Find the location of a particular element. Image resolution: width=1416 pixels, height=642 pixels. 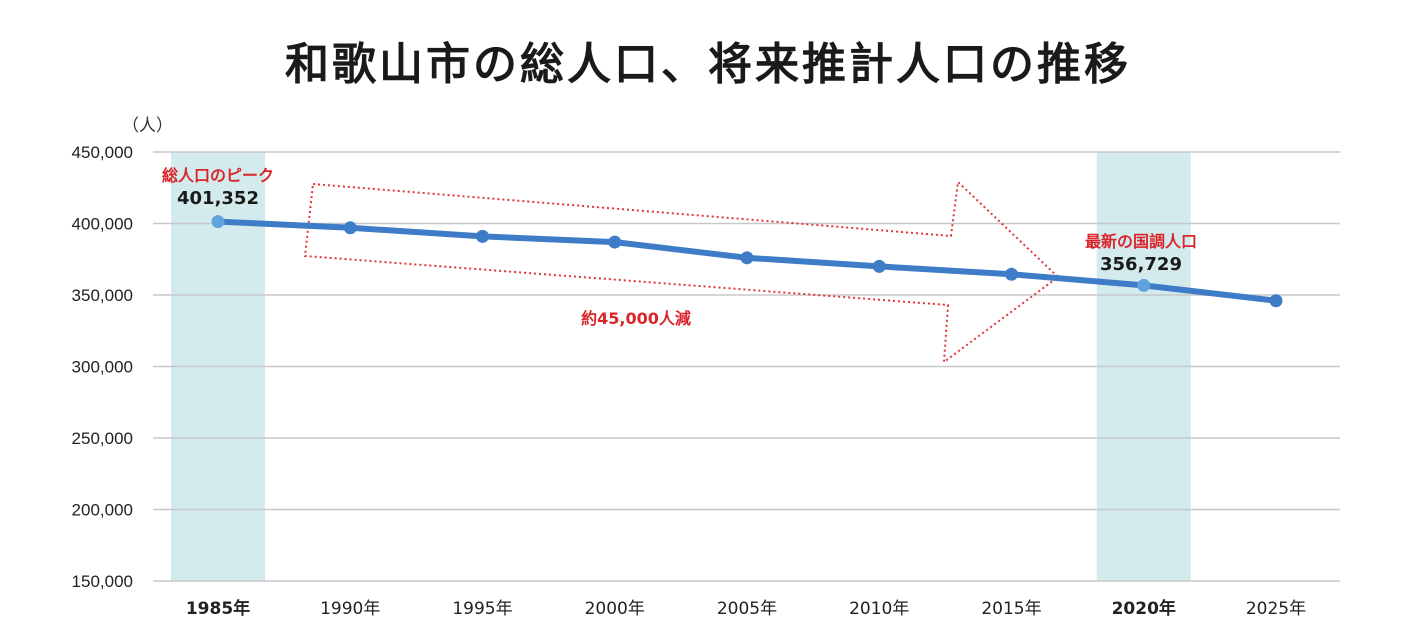

data-point-2005年 is located at coordinates (747, 258).